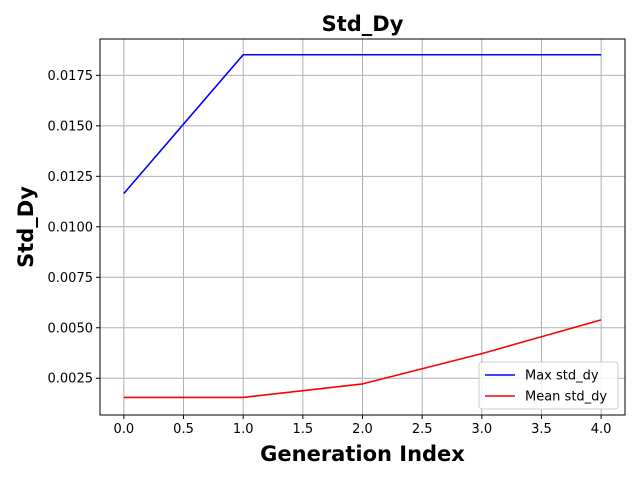 Image resolution: width=640 pixels, height=480 pixels. What do you see at coordinates (124, 429) in the screenshot?
I see `x-tick-label: 0.0` at bounding box center [124, 429].